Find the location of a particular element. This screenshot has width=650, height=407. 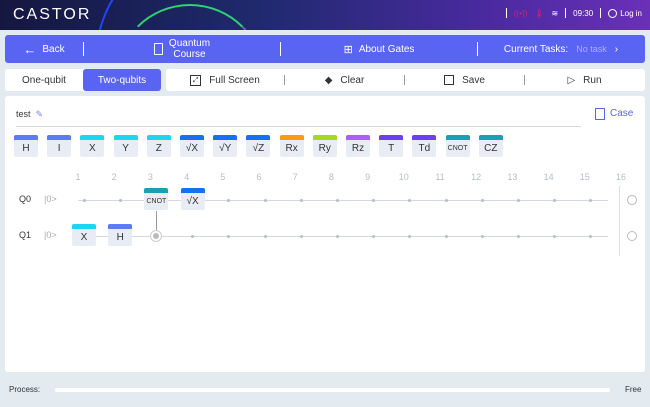

play-icon: ▷ is located at coordinates (571, 80).